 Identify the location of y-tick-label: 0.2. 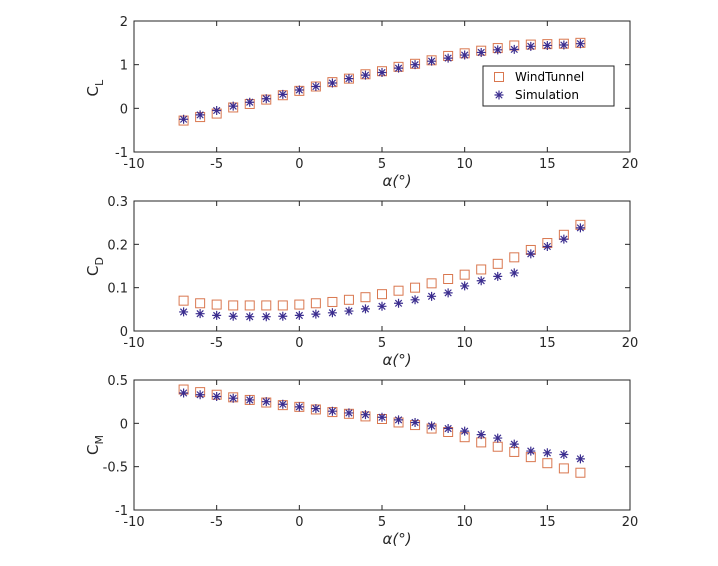
(117, 245).